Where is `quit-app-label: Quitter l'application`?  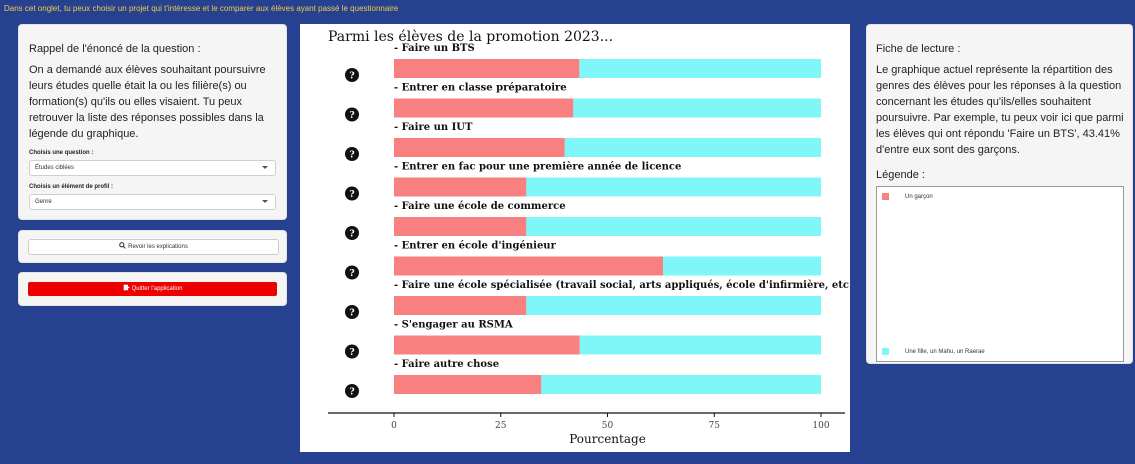 quit-app-label: Quitter l'application is located at coordinates (157, 289).